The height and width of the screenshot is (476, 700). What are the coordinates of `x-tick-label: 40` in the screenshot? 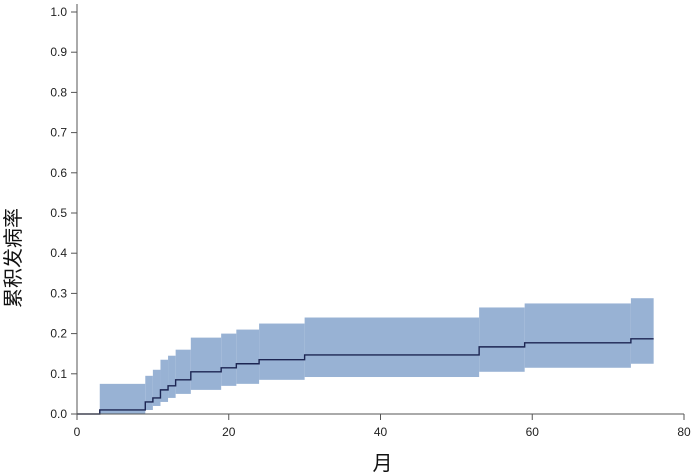 It's located at (381, 432).